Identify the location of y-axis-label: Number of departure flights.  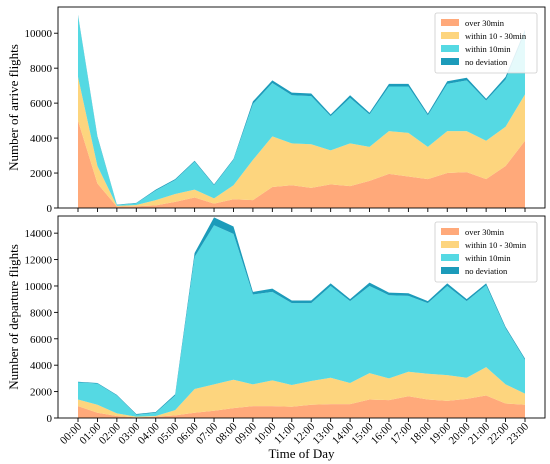
(13, 316).